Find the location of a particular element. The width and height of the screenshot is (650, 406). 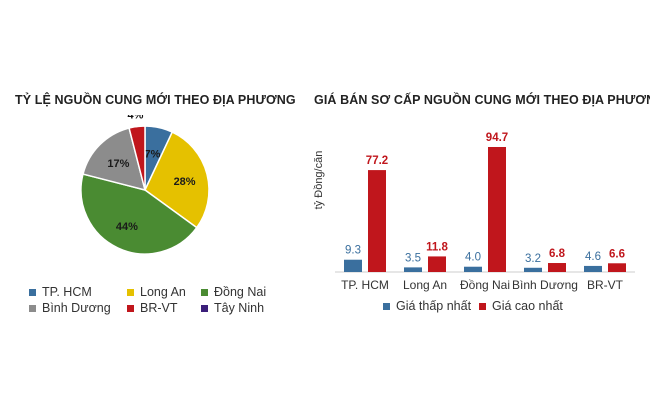

bar-legend-item: Giá cao nhất is located at coordinates (521, 306).